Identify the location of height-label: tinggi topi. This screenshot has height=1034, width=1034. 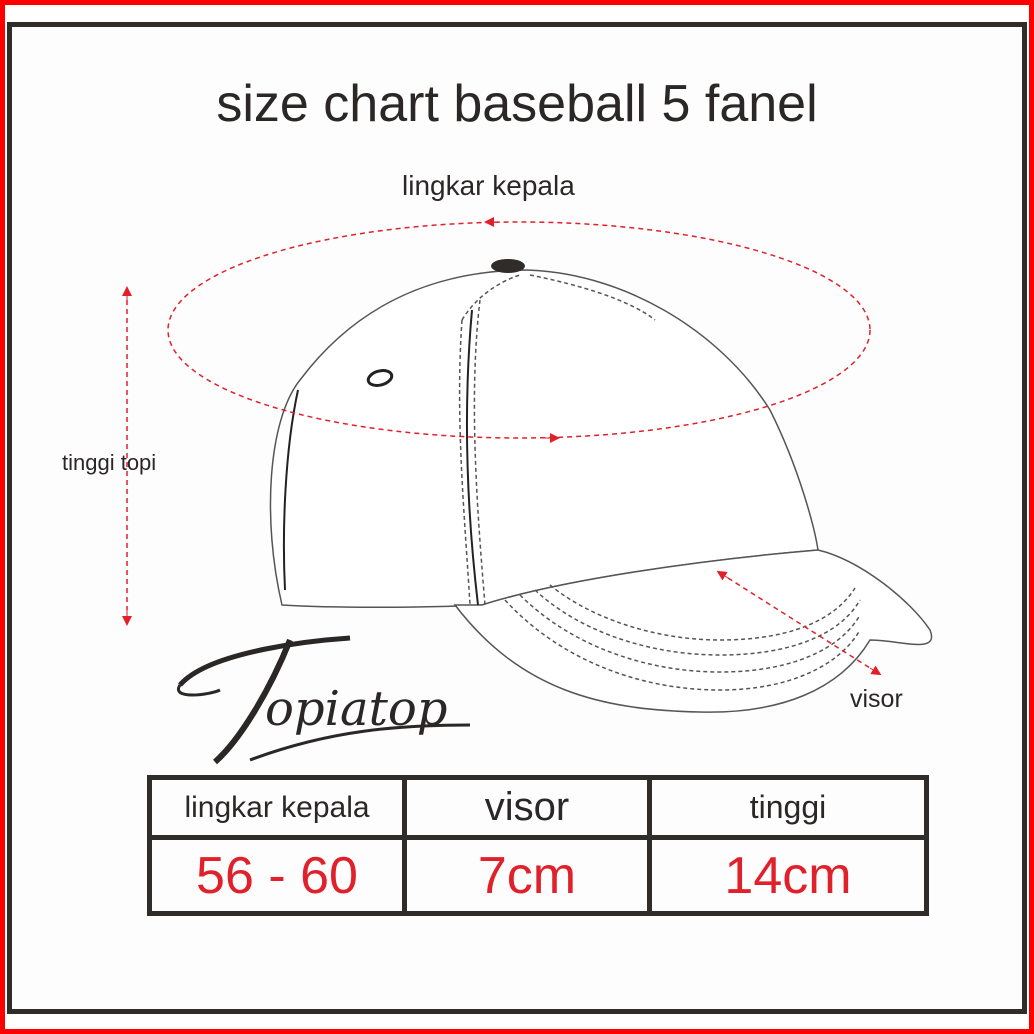
(109, 462).